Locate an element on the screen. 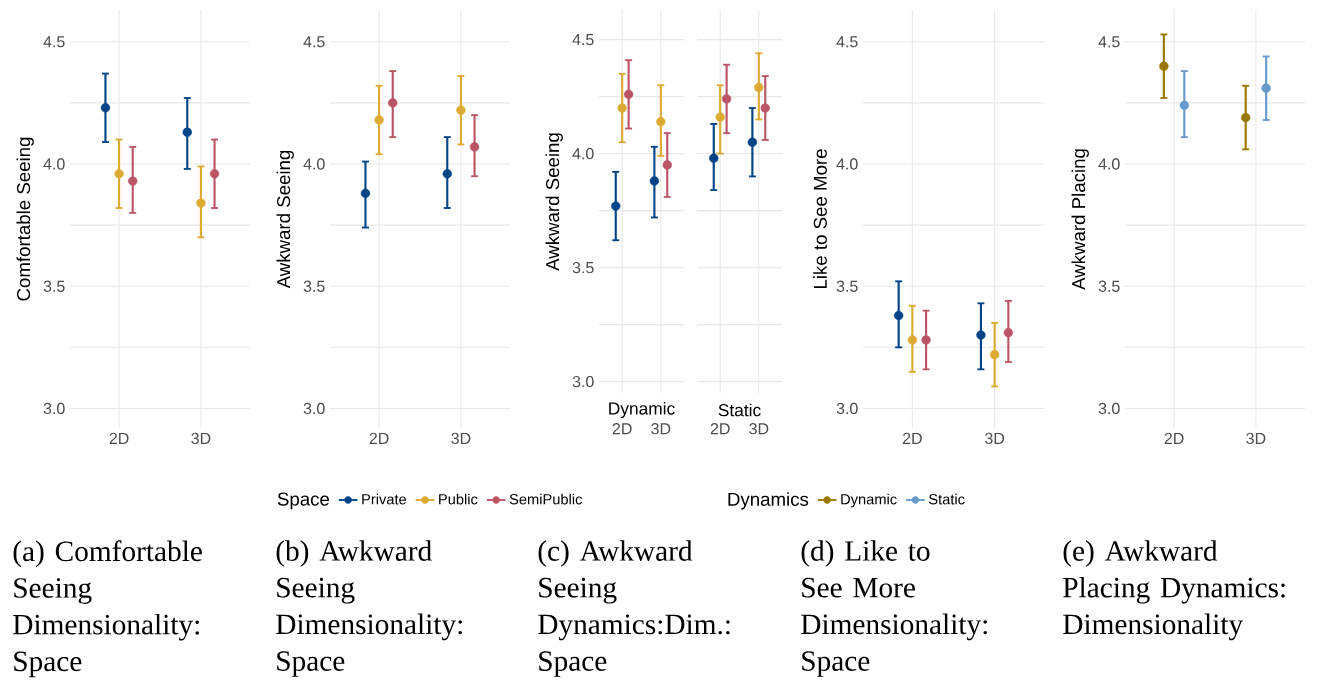 The image size is (1318, 697). text: Dynamic is located at coordinates (642, 410).